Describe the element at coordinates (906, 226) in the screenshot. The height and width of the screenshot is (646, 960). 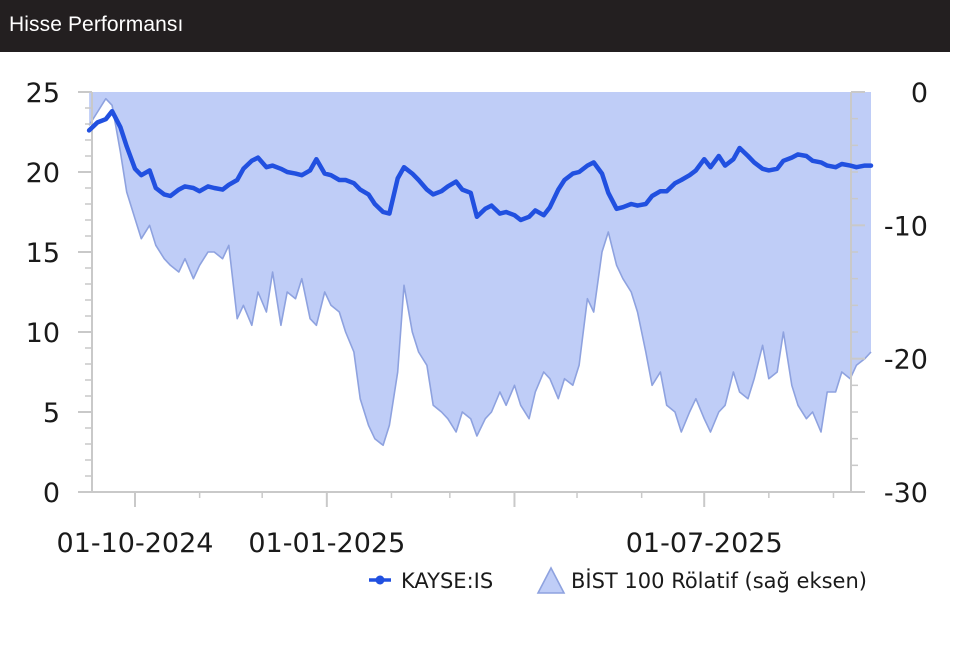
I see `y-right-tick-label: -10` at that location.